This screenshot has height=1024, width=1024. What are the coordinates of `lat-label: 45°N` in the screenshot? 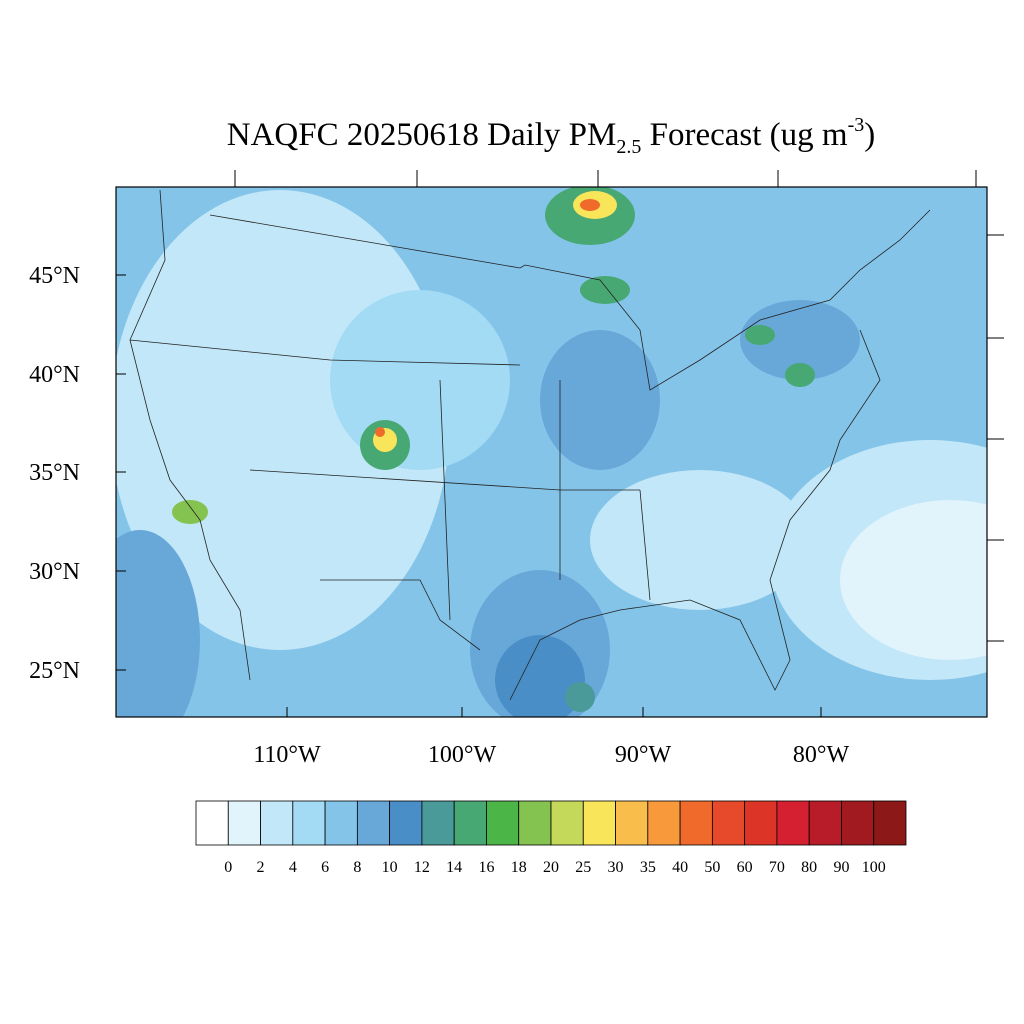 It's located at (54, 276).